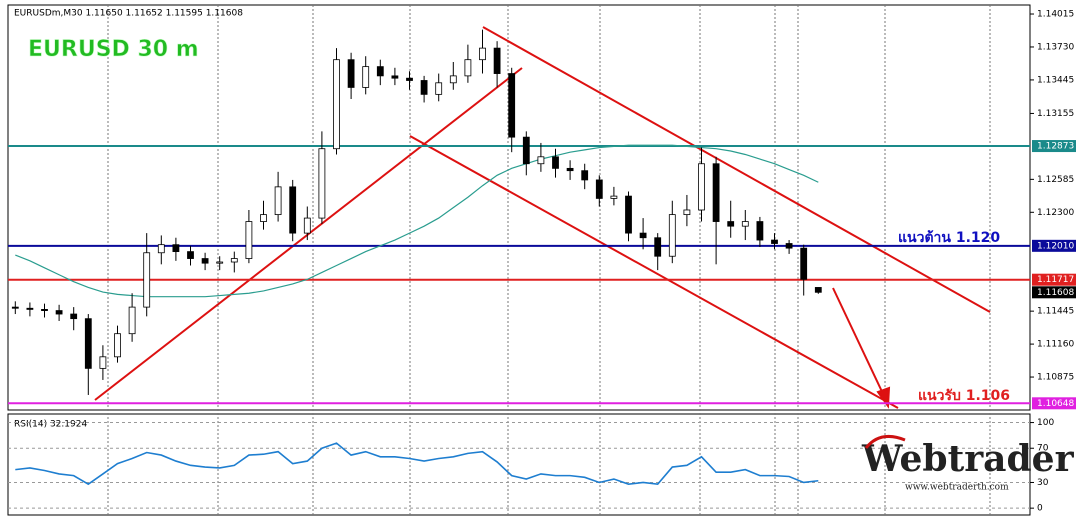  What do you see at coordinates (1055, 312) in the screenshot?
I see `y-tick-label: 1.11445` at bounding box center [1055, 312].